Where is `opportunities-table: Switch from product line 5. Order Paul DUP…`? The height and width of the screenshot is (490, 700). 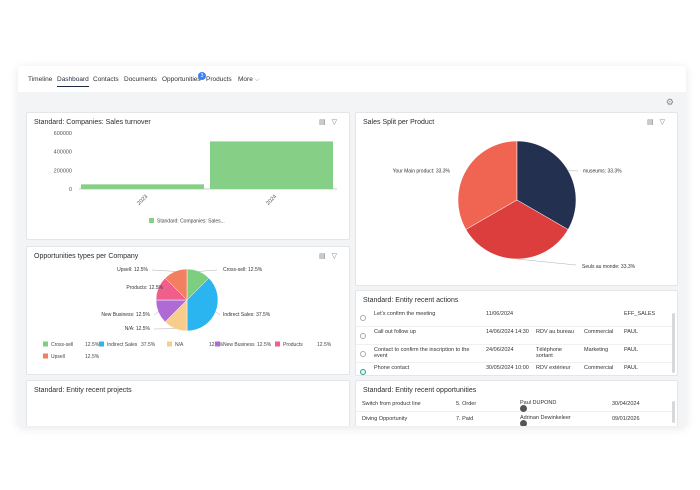
opportunities-table: Switch from product line 5. Order Paul DUP… is located at coordinates (515, 411).